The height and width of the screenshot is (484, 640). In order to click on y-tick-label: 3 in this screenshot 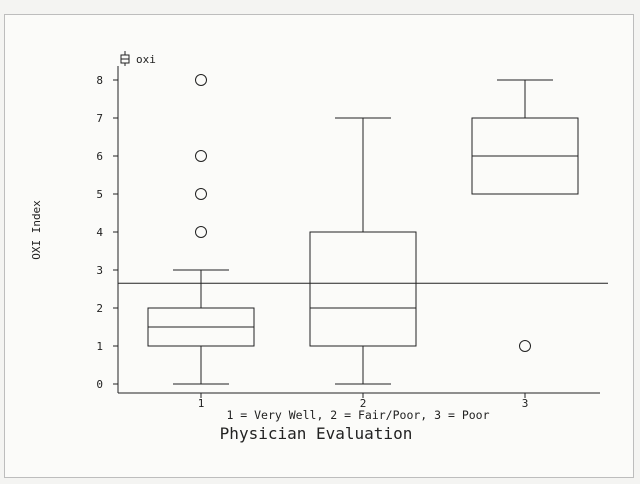, I will do `click(99, 270)`.